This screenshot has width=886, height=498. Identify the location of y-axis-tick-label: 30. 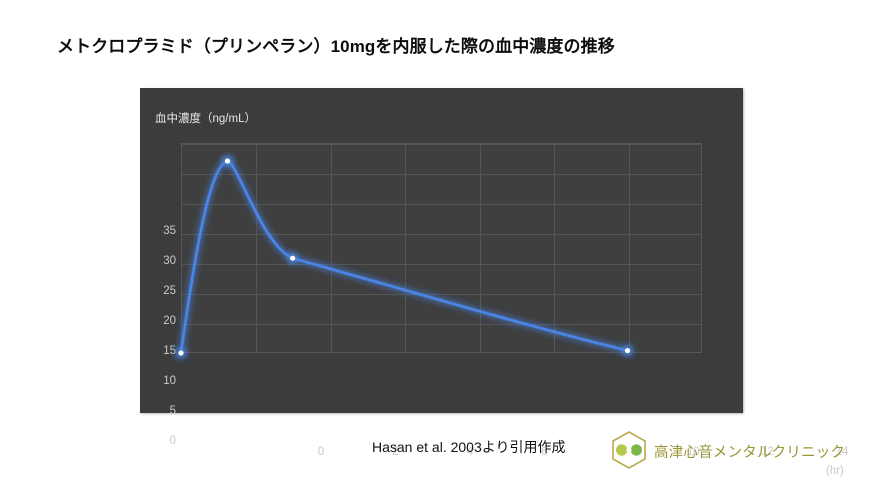
(169, 261).